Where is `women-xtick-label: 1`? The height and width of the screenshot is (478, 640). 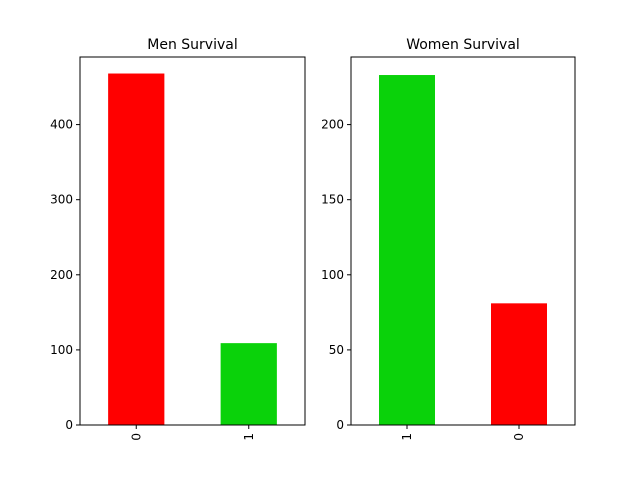 women-xtick-label: 1 is located at coordinates (407, 437).